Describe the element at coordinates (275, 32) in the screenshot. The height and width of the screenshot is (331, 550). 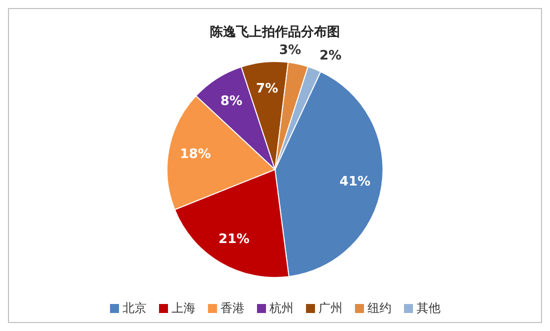
I see `chart-title: 陈逸飞上拍作品分布图` at that location.